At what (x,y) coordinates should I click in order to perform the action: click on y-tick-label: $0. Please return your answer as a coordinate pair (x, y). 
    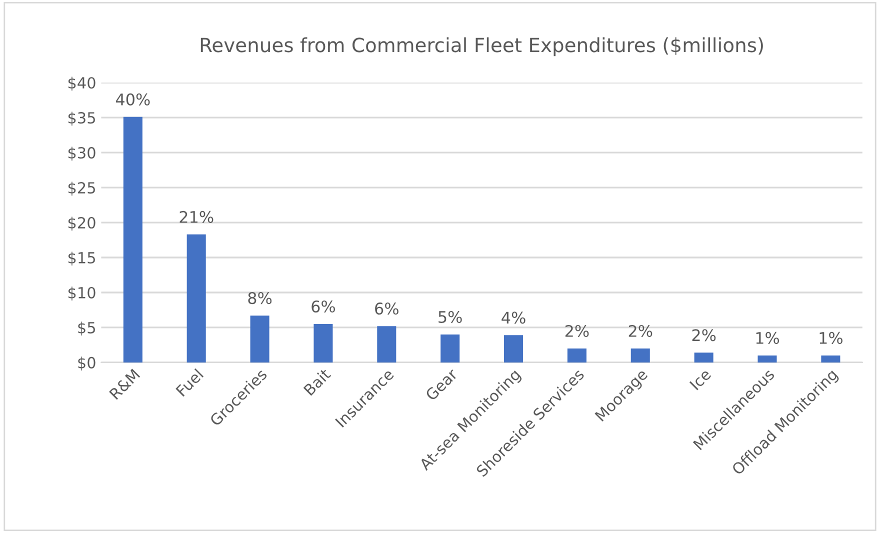
    Looking at the image, I should click on (87, 363).